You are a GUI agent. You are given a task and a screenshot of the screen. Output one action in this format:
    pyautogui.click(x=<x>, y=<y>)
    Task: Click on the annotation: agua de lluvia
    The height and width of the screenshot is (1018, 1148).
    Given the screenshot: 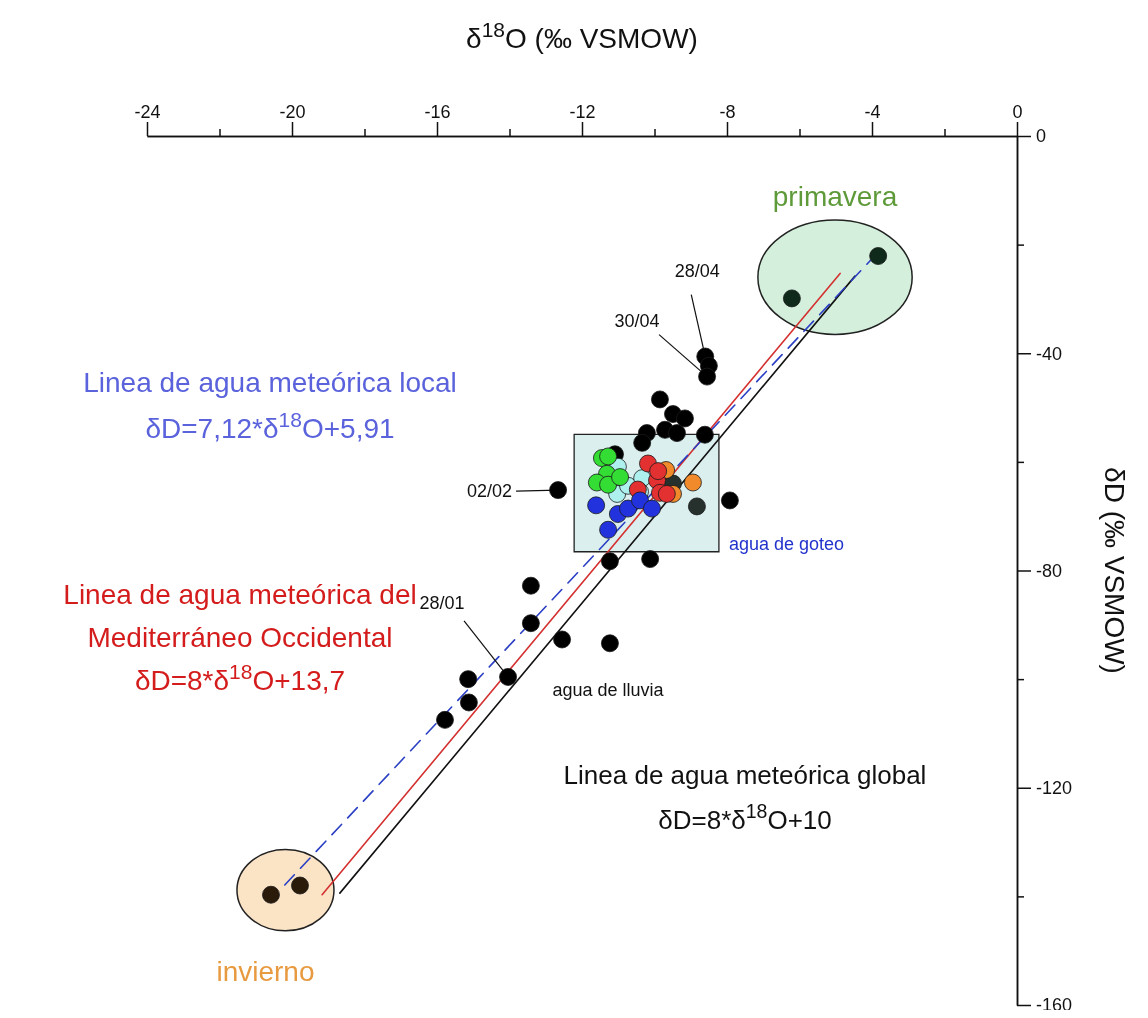 What is the action you would take?
    pyautogui.click(x=608, y=690)
    